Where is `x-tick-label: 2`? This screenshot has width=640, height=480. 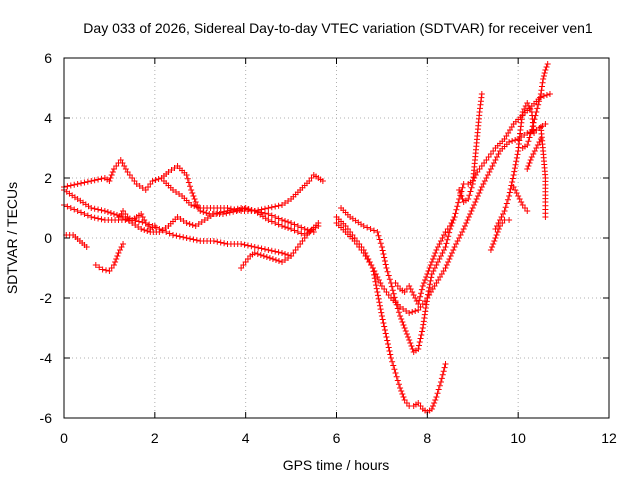 x-tick-label: 2 is located at coordinates (155, 438).